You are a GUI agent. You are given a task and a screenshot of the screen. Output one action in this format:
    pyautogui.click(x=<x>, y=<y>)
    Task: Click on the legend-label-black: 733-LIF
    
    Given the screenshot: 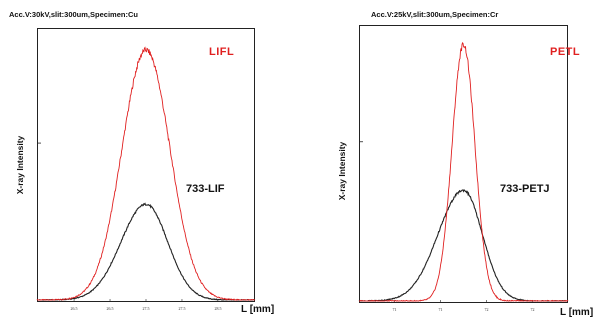 What is the action you would take?
    pyautogui.click(x=205, y=189)
    